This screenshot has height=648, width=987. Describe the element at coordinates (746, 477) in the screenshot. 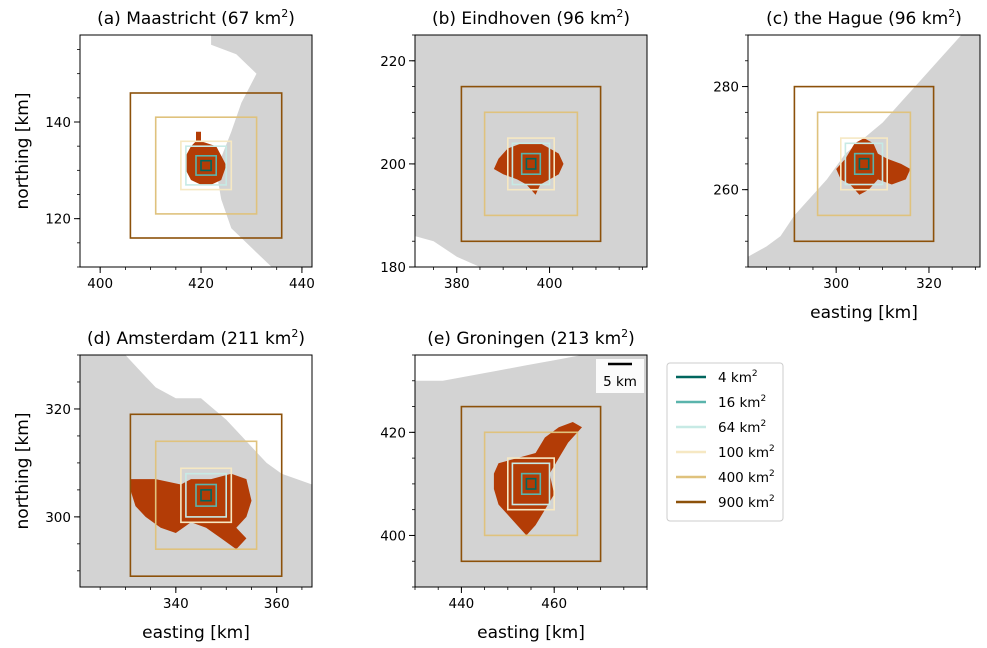

I see `legend-label: 400 km2` at that location.